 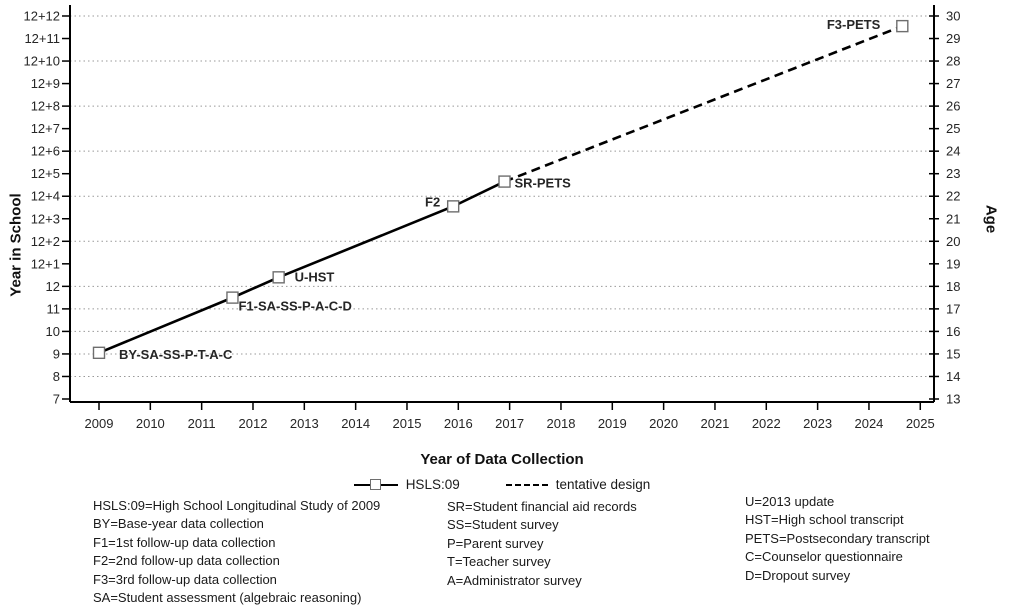 What do you see at coordinates (45, 263) in the screenshot?
I see `y-tick-label-left: 12+1` at bounding box center [45, 263].